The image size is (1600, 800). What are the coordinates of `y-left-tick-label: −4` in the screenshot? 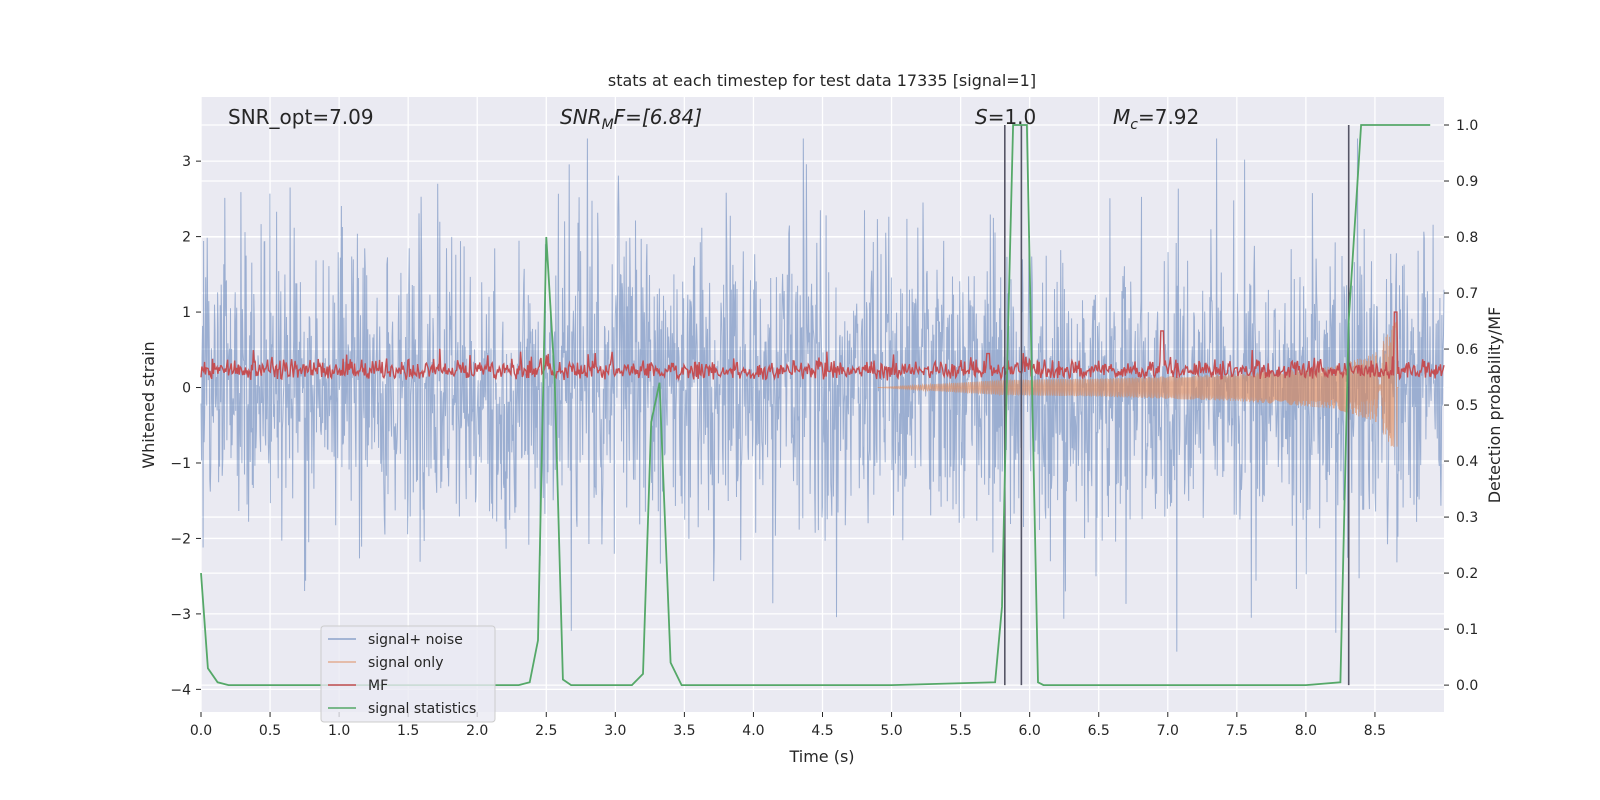 It's located at (180, 690).